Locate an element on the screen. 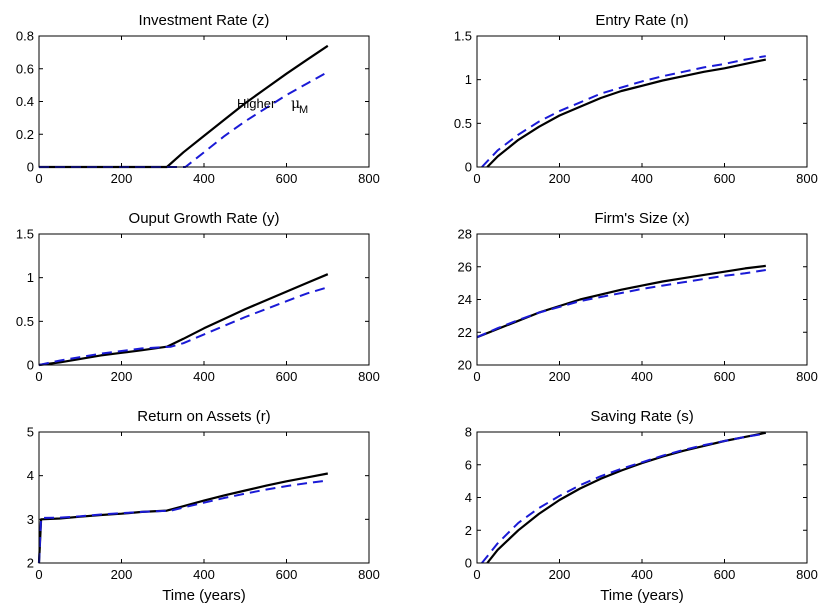 This screenshot has height=610, width=822. y-tick-label: 0.6 is located at coordinates (25, 68).